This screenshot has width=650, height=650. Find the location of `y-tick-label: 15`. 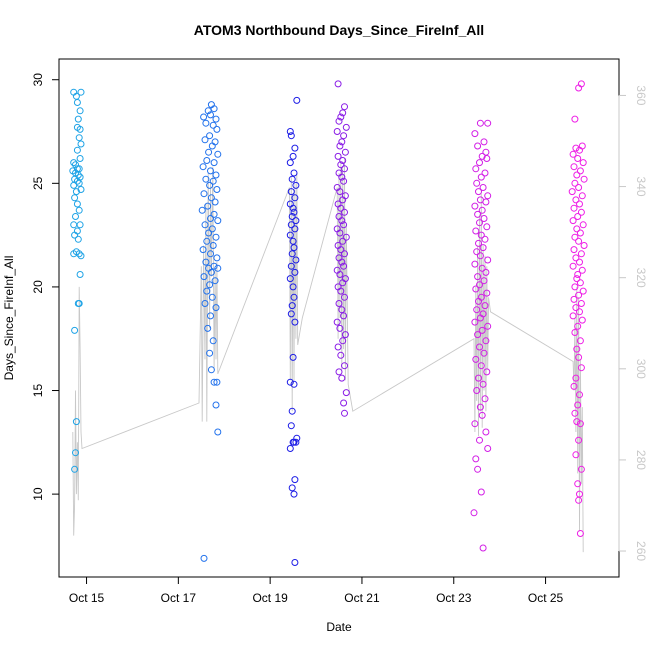

y-tick-label: 15 is located at coordinates (38, 391).